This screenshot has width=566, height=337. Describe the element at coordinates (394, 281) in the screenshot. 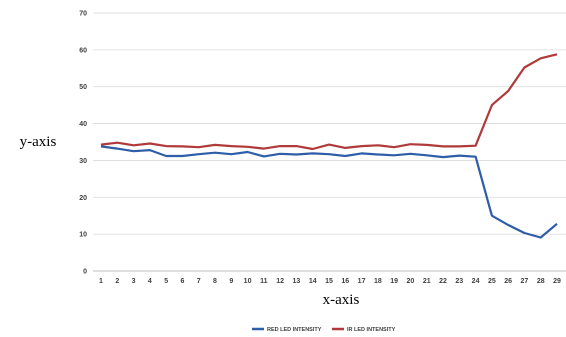

I see `x-tick-label: 19` at that location.